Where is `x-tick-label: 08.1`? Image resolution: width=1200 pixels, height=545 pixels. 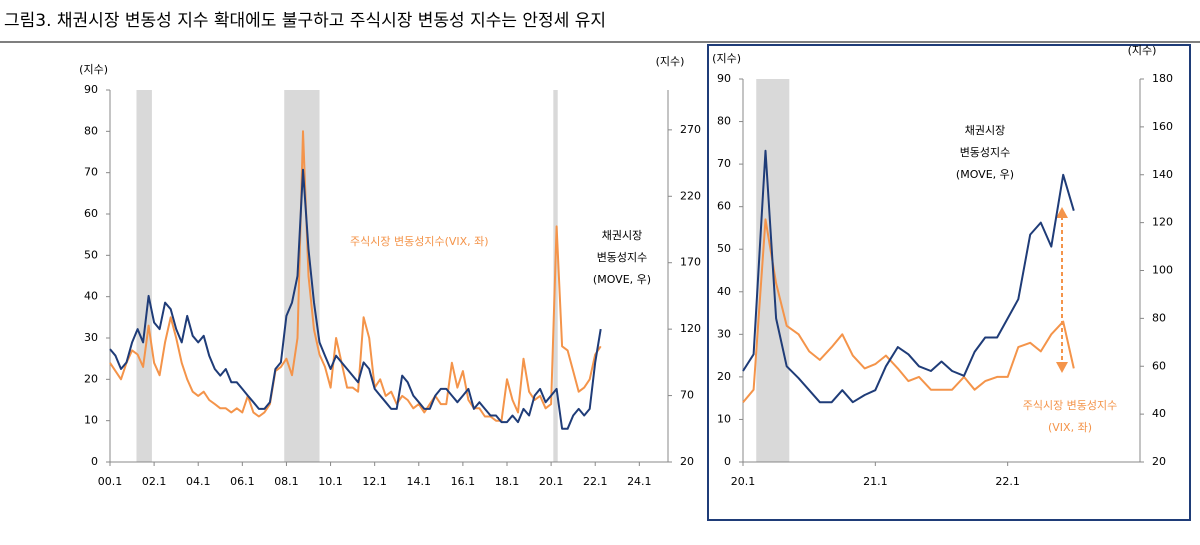
x-tick-label: 08.1 is located at coordinates (286, 481).